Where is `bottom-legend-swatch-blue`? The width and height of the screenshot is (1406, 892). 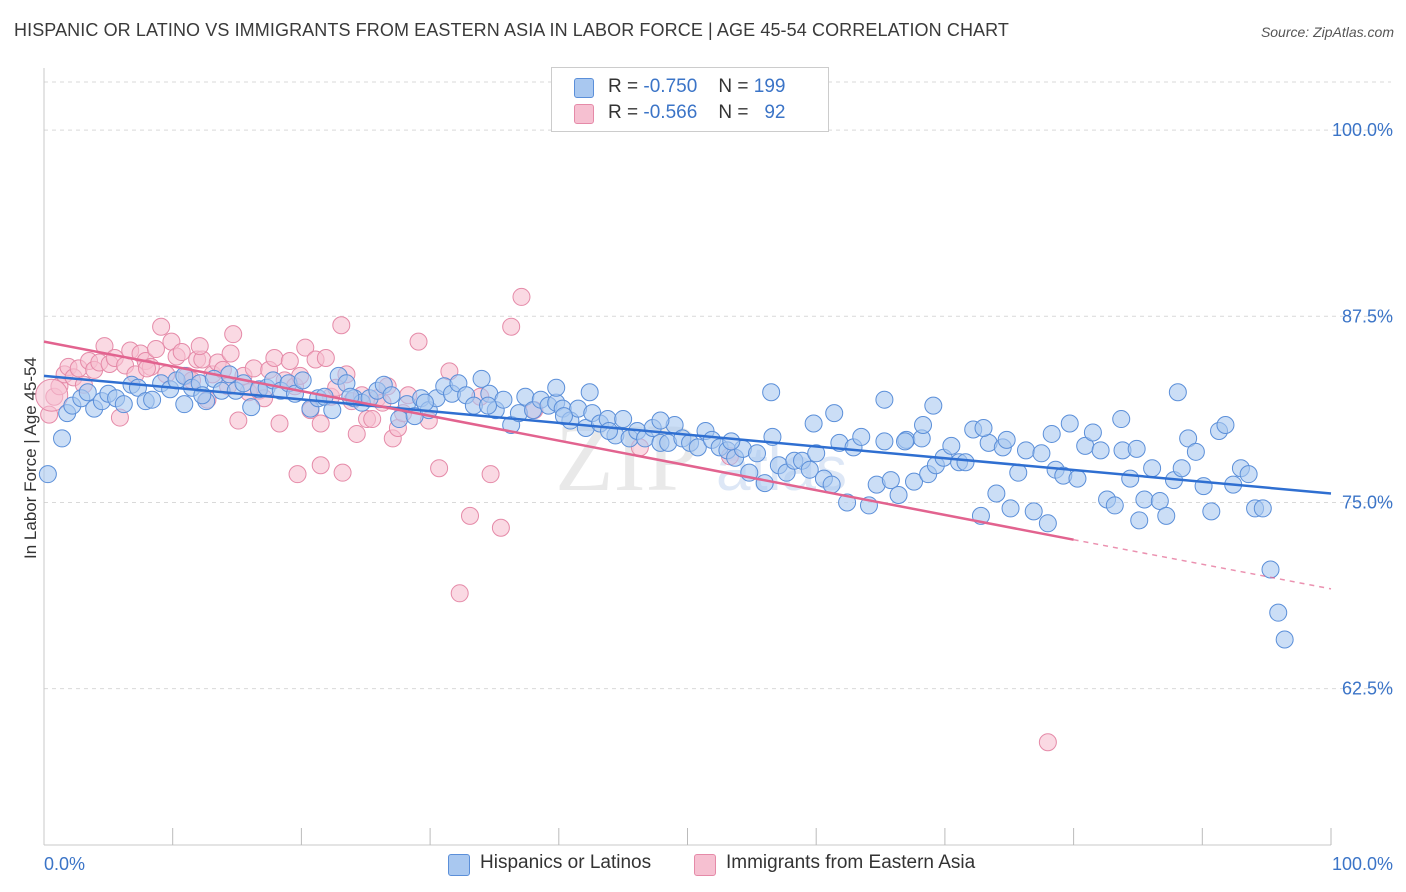
bottom-legend-swatch-blue is located at coordinates (459, 865).